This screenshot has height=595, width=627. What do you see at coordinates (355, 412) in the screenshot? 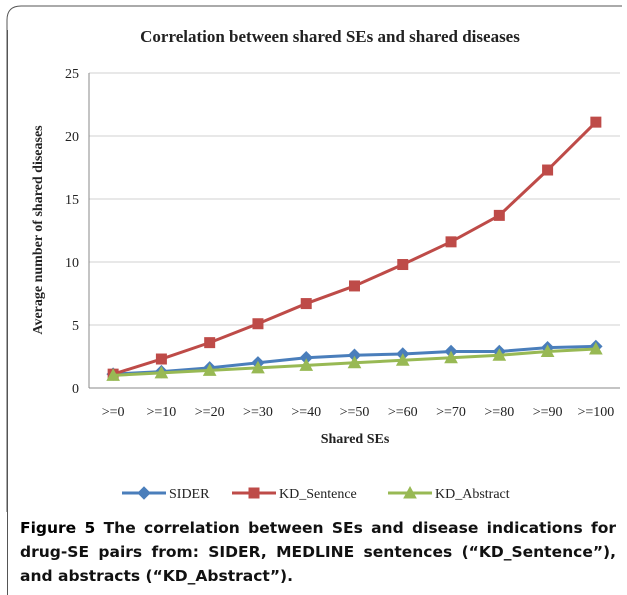
I see `x-tick-label: >=50` at bounding box center [355, 412].